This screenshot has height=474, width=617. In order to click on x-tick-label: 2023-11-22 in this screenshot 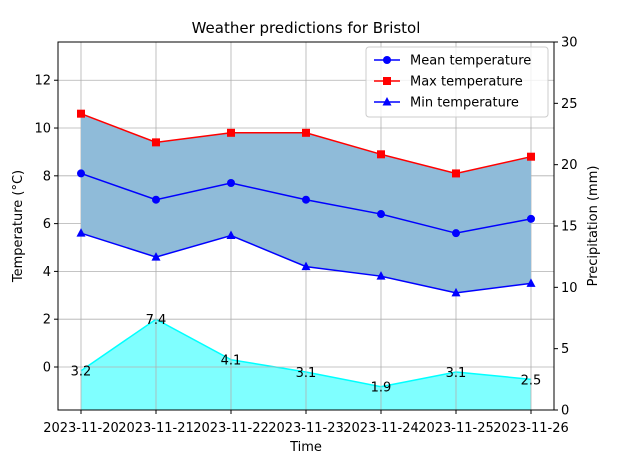, I will do `click(231, 428)`.